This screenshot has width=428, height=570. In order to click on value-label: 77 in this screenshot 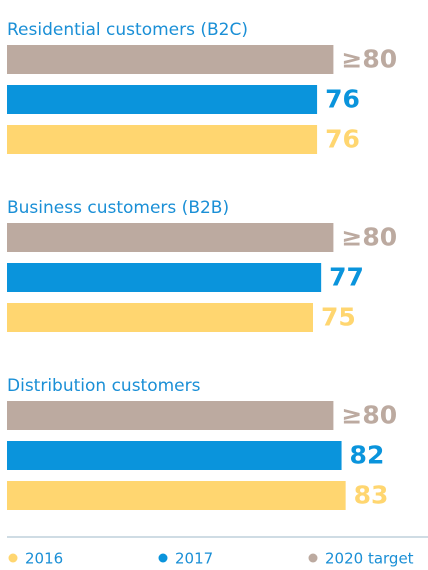, I will do `click(346, 277)`.